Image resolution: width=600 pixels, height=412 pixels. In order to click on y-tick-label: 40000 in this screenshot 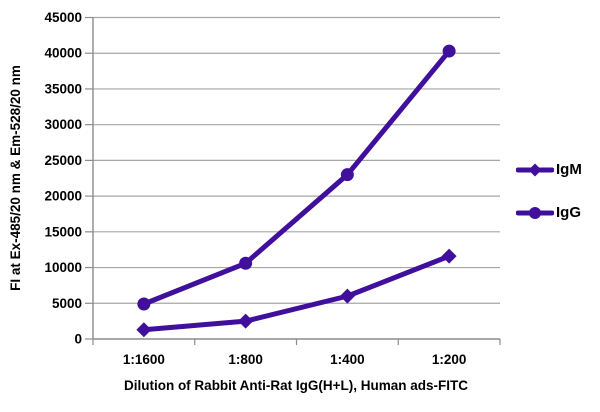, I will do `click(63, 53)`.